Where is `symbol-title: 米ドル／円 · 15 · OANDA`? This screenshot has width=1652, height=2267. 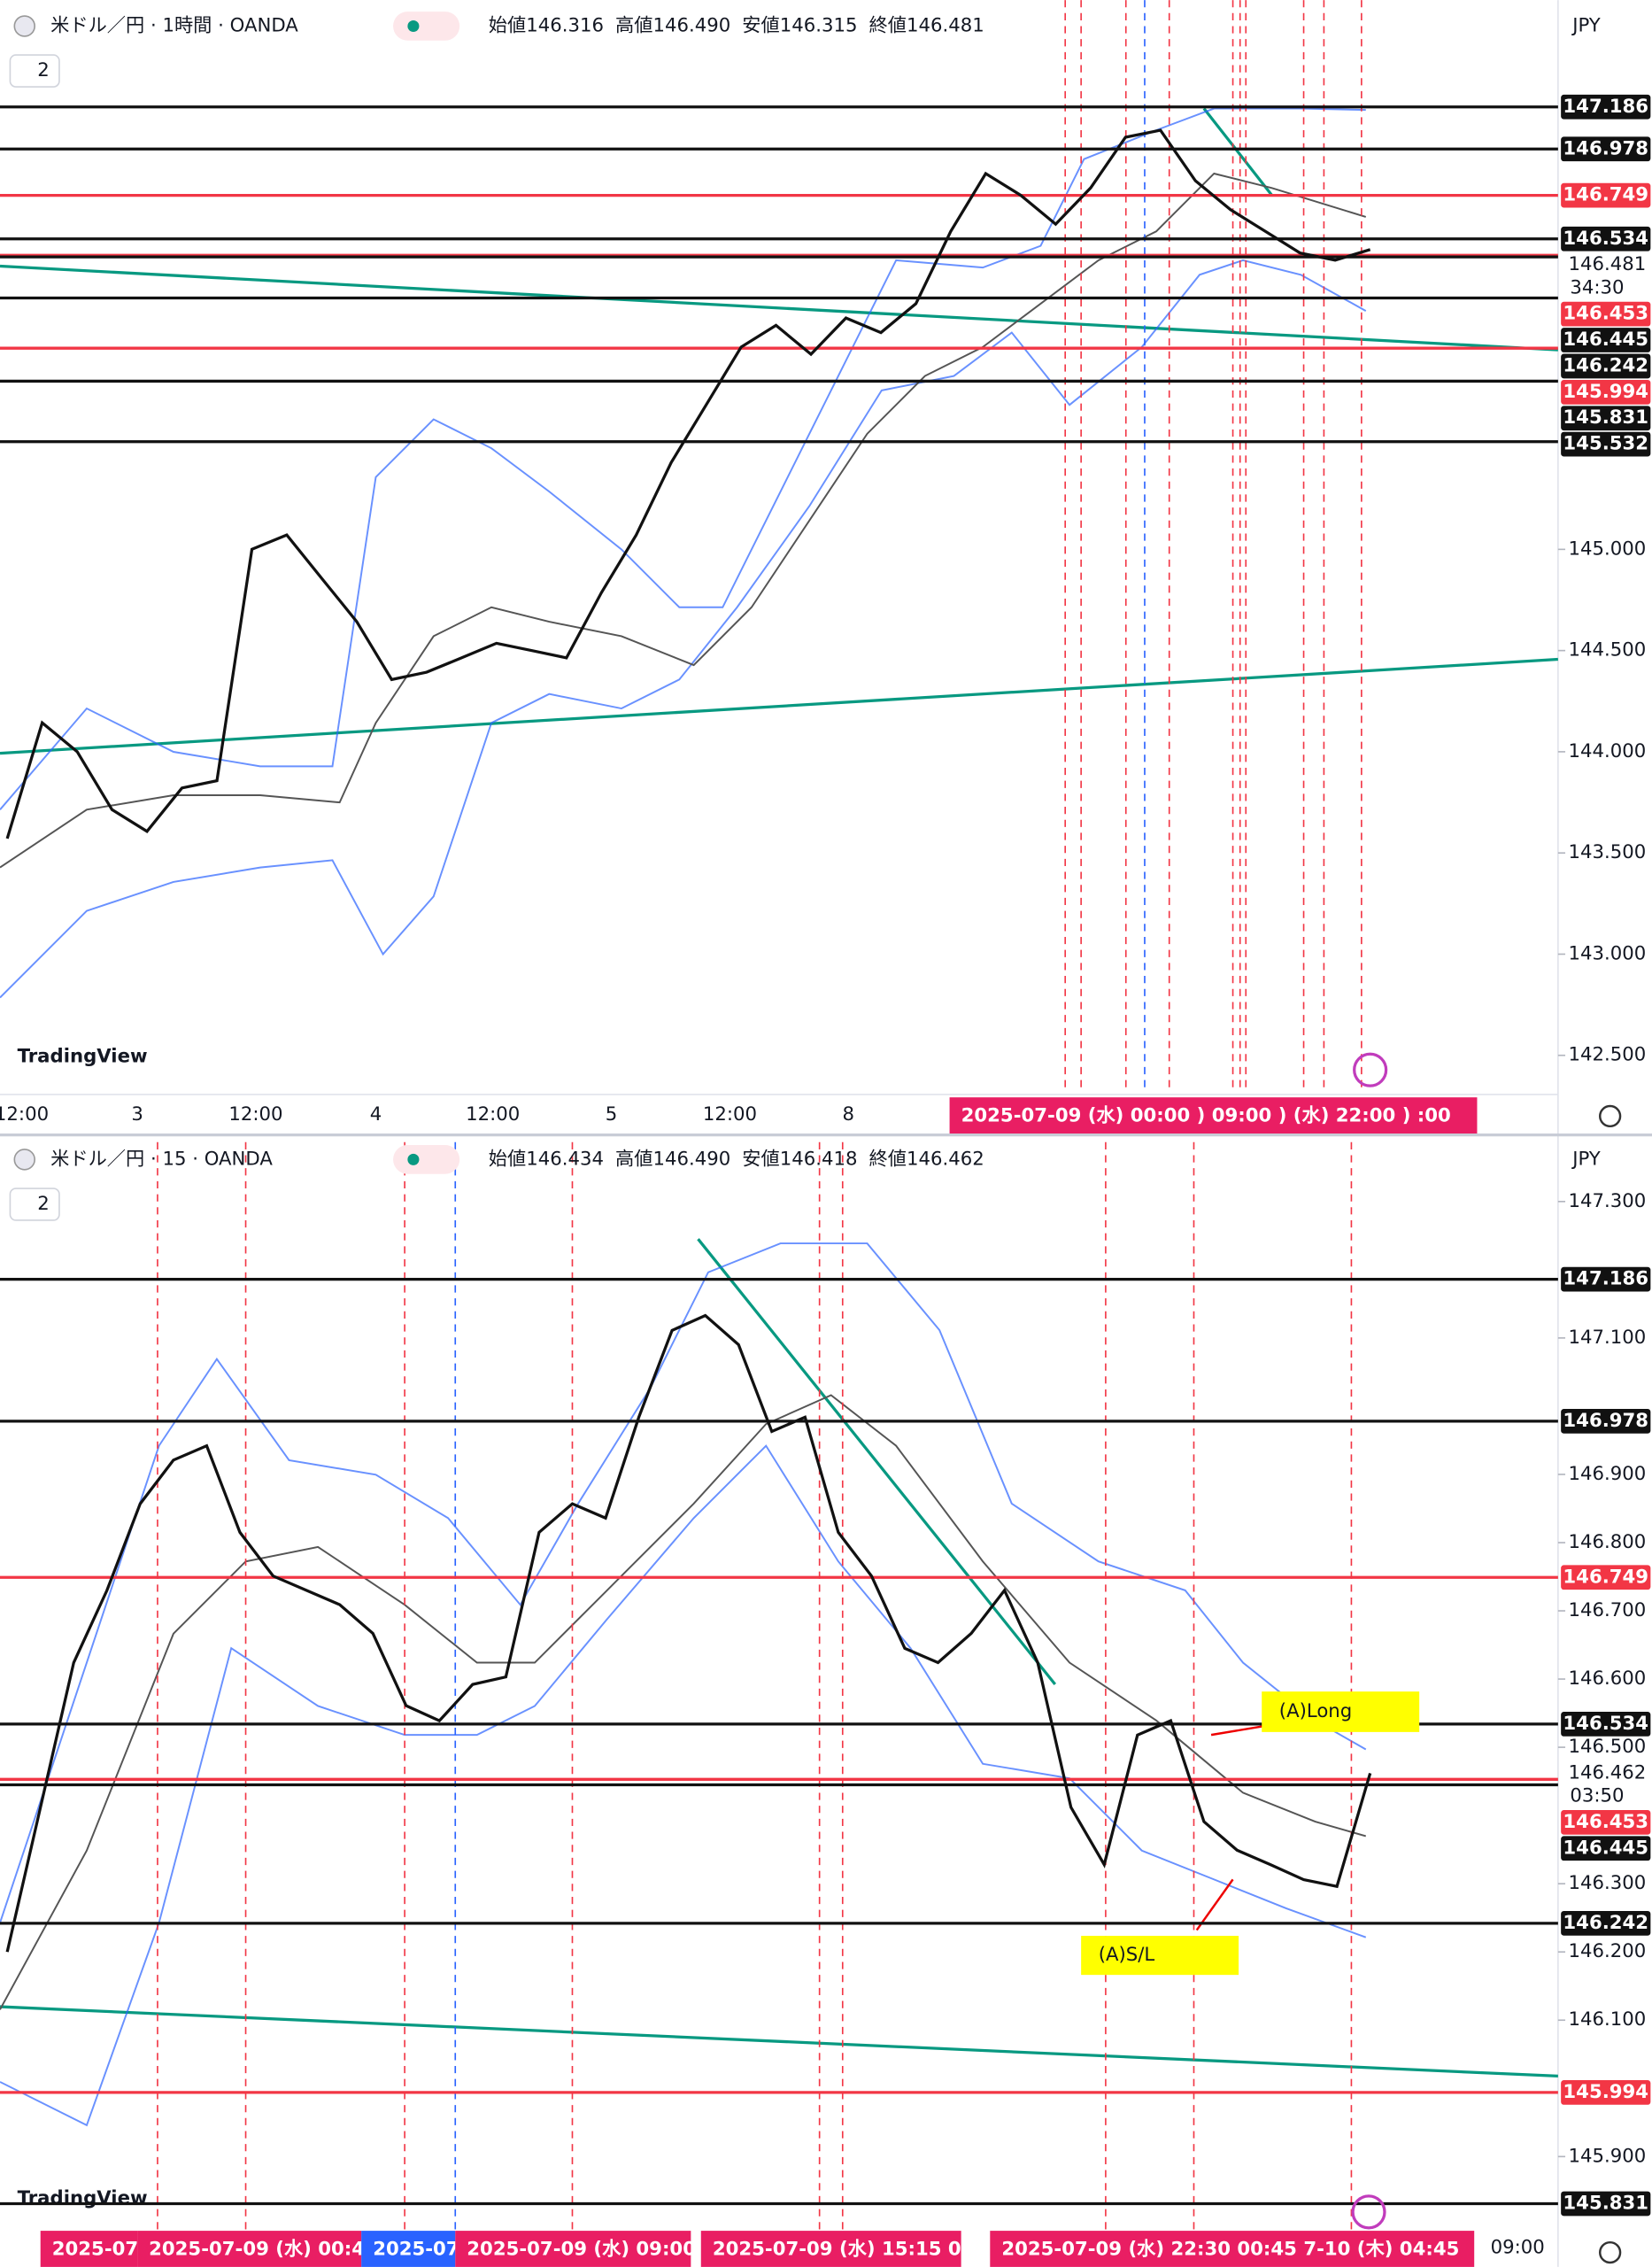 symbol-title: 米ドル／円 · 15 · OANDA is located at coordinates (161, 1159).